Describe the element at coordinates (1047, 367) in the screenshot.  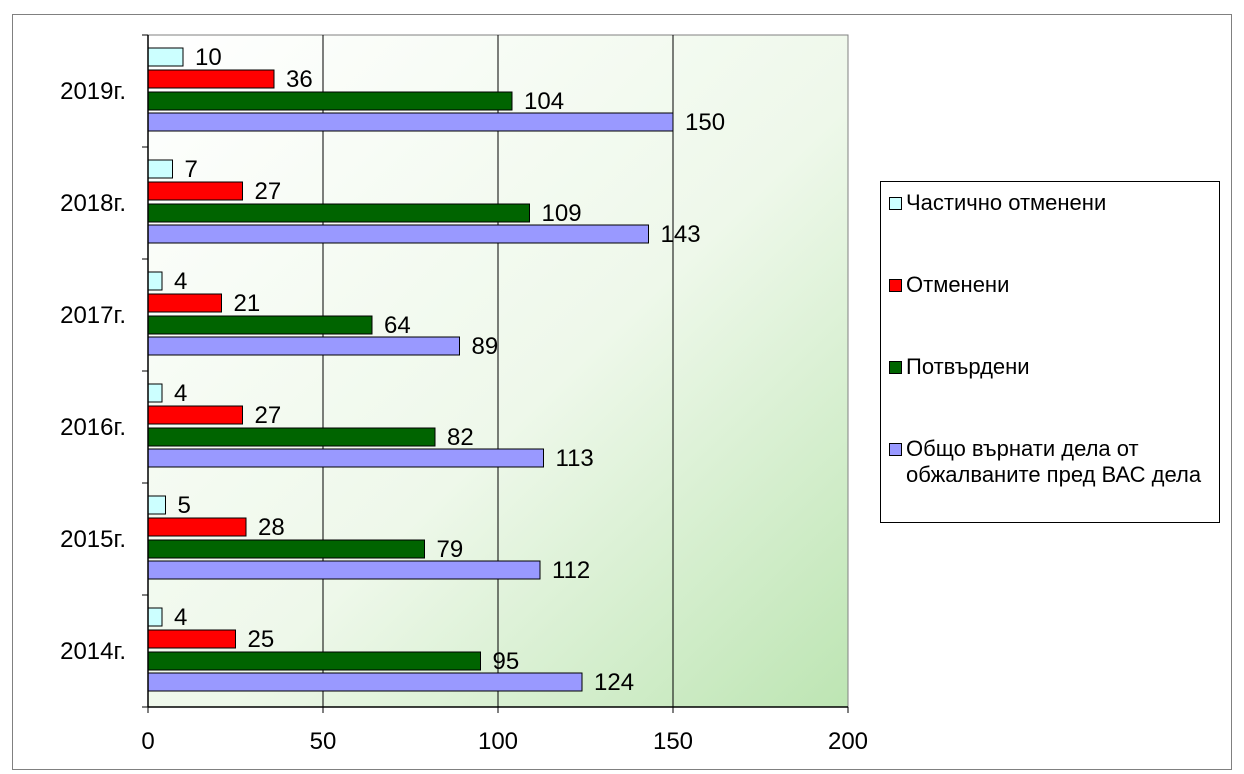
I see `legend-item: Потвърдени` at that location.